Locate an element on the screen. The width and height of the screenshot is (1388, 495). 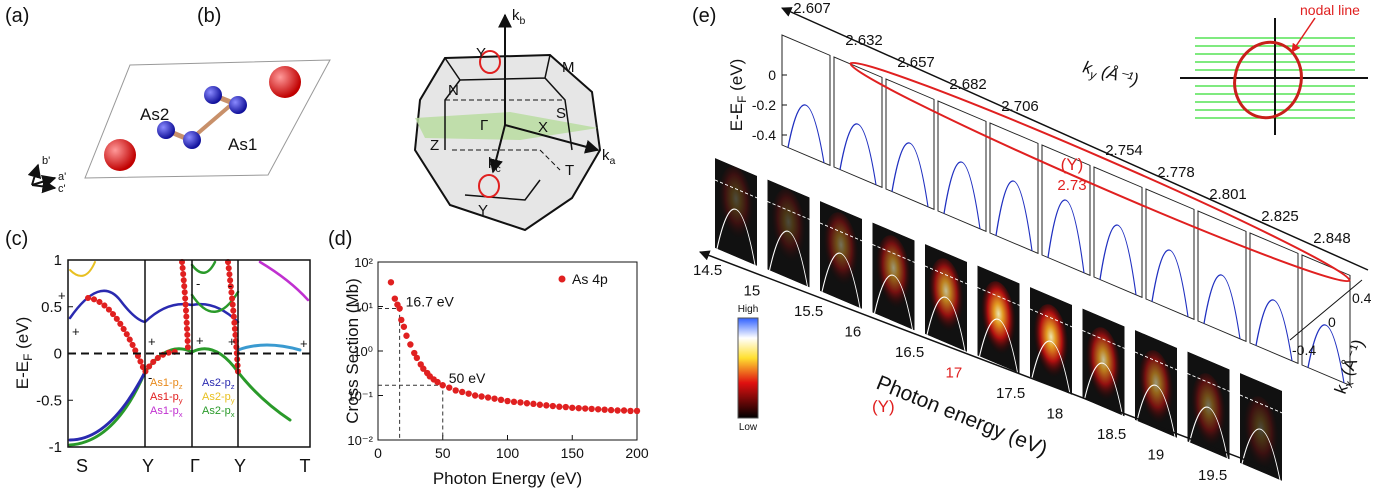
colorbar-label: Low is located at coordinates (748, 427).